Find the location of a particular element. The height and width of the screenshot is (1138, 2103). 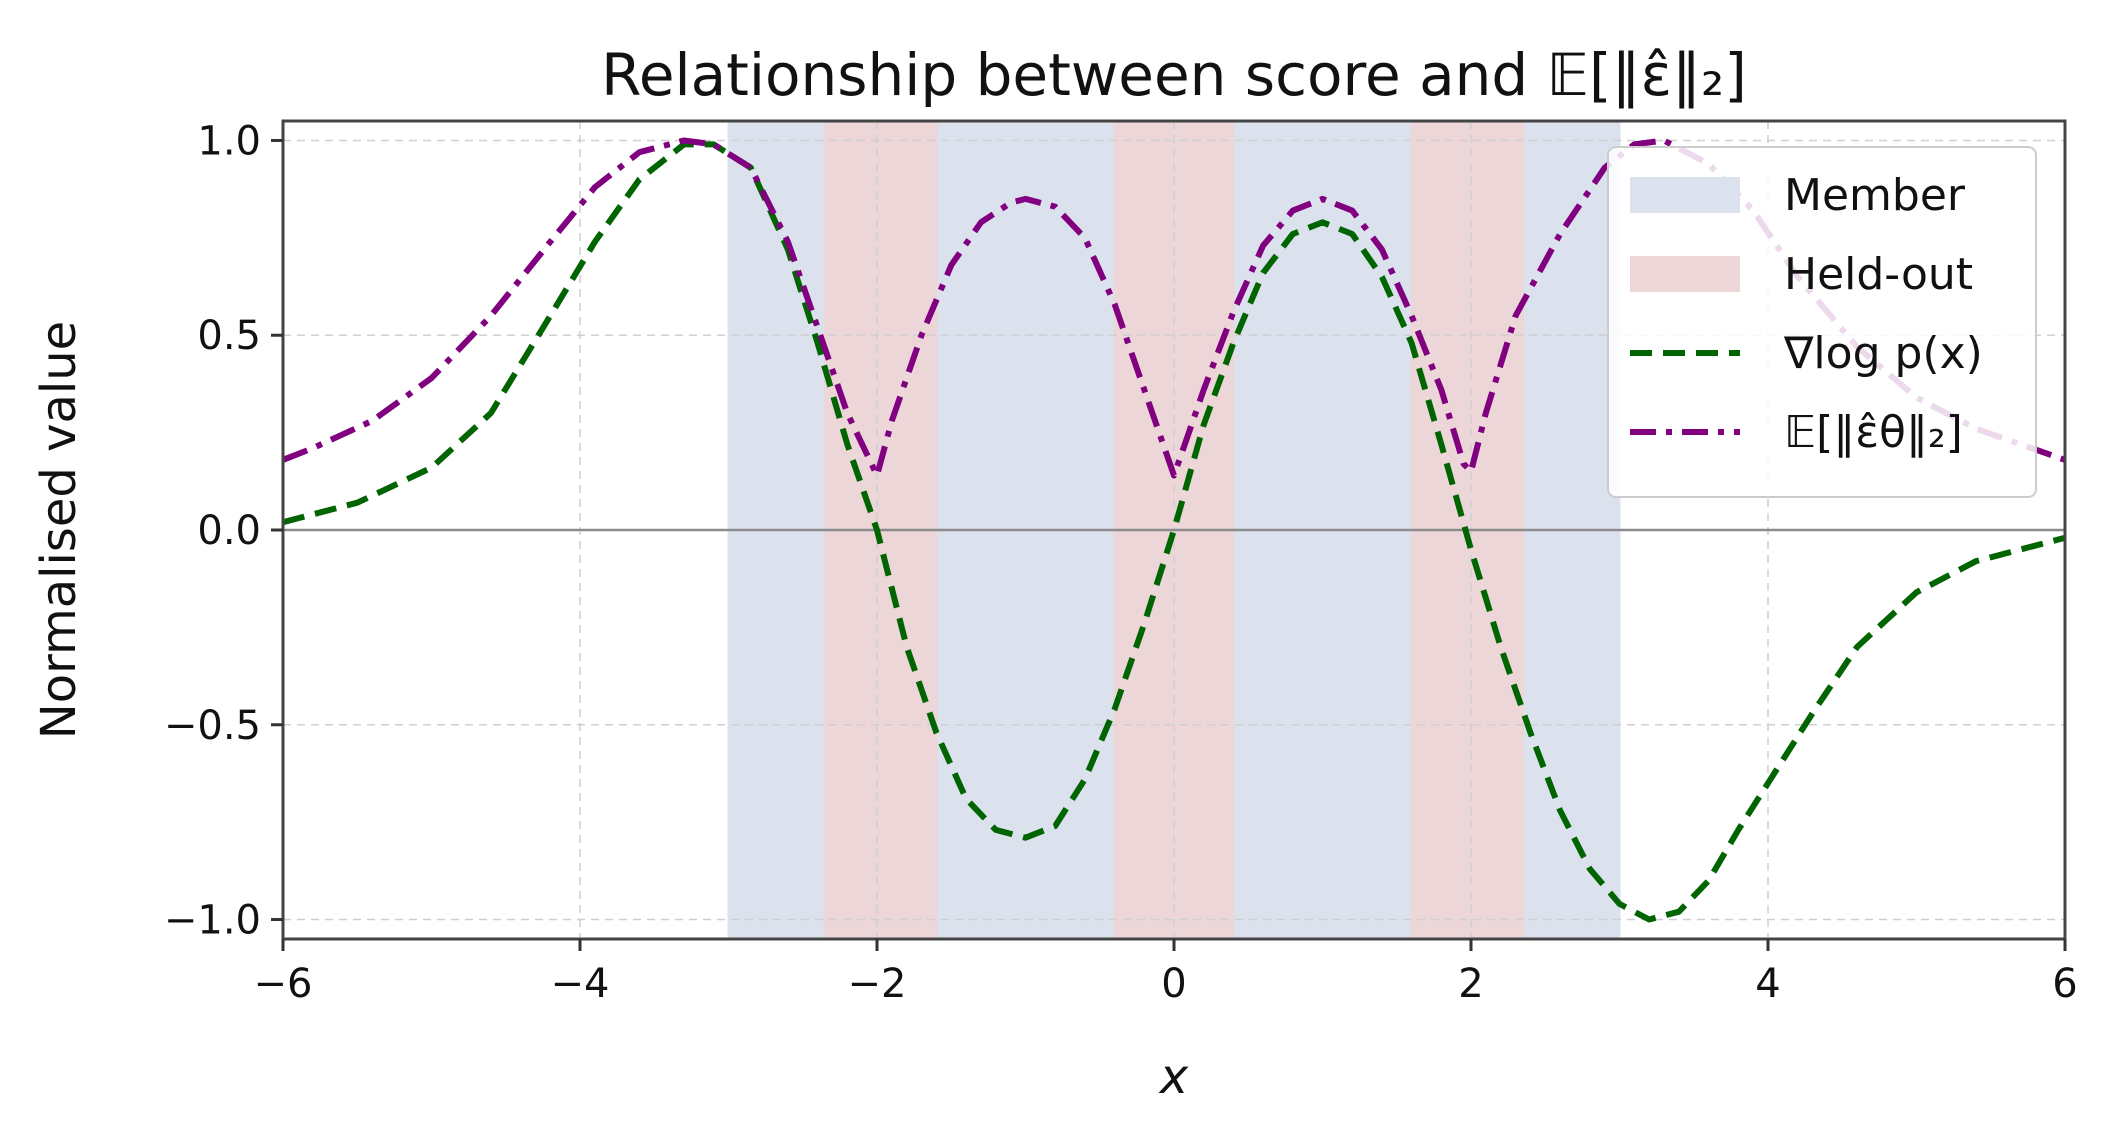

x-axis-title: x is located at coordinates (1173, 1077).